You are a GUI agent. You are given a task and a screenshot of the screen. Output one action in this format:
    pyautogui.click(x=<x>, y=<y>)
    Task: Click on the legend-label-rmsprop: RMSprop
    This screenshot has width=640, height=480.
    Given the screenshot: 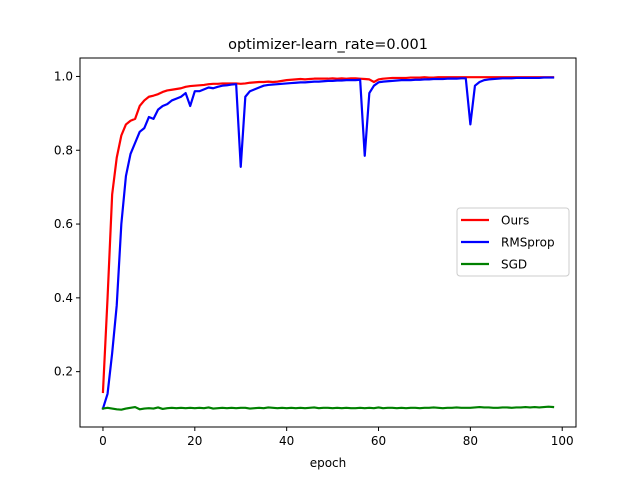 What is the action you would take?
    pyautogui.click(x=528, y=243)
    